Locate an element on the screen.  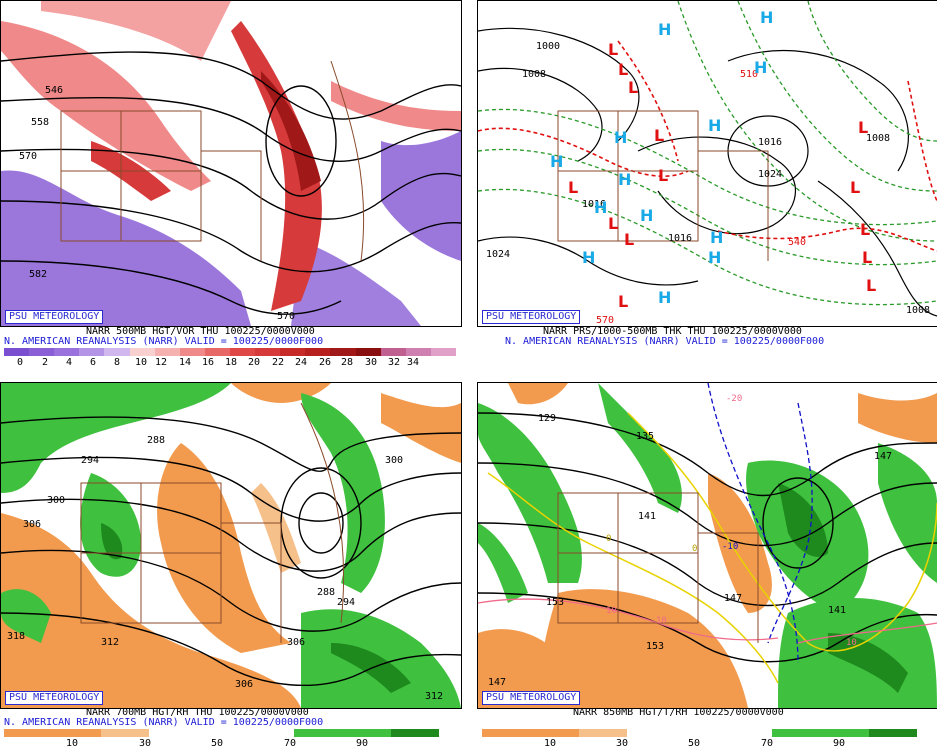
colorbar-tick: 8 is located at coordinates (117, 362).